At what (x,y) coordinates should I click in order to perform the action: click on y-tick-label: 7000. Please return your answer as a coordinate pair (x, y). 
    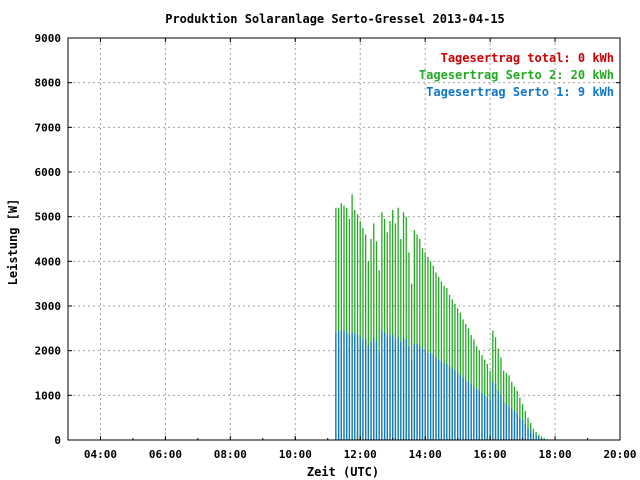
    Looking at the image, I should click on (48, 127).